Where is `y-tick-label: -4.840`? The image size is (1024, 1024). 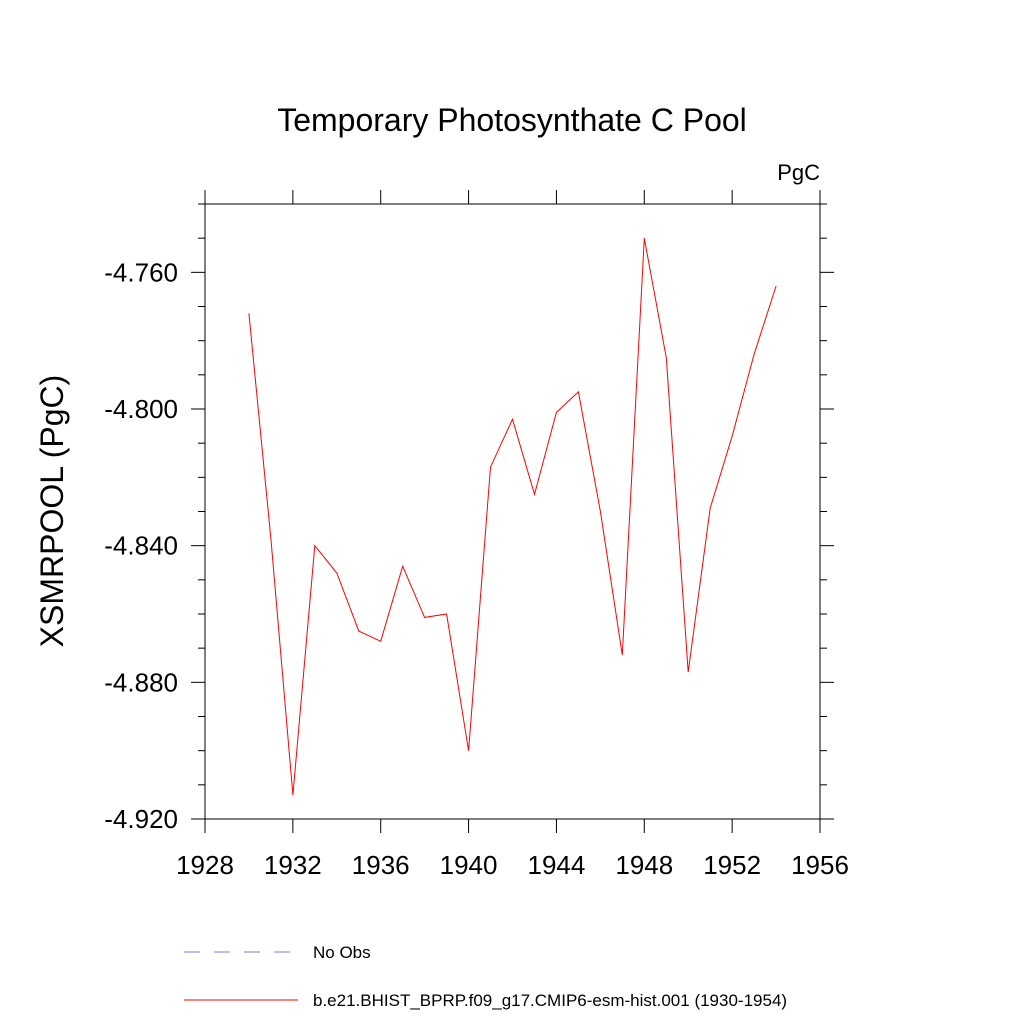 y-tick-label: -4.840 is located at coordinates (141, 546).